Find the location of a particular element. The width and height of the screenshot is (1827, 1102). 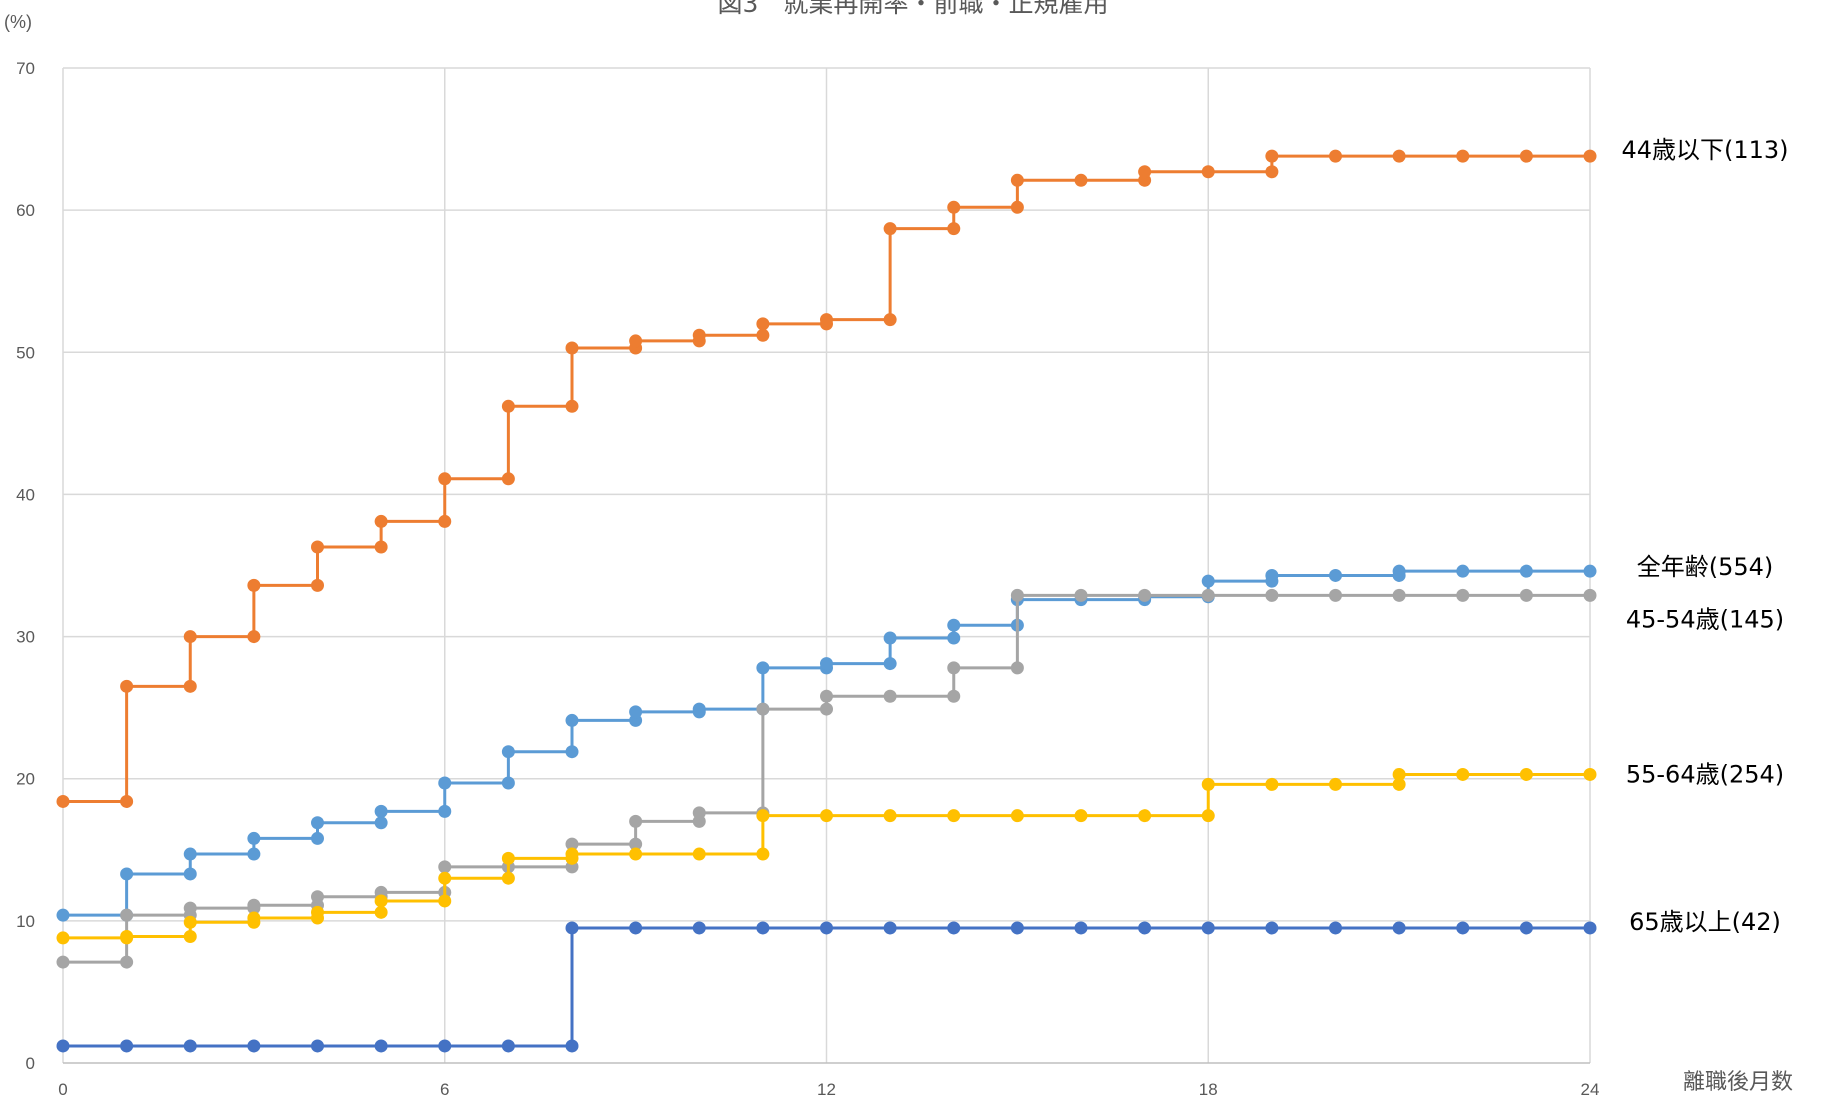

series-label: 全年齢(554) is located at coordinates (1705, 567).